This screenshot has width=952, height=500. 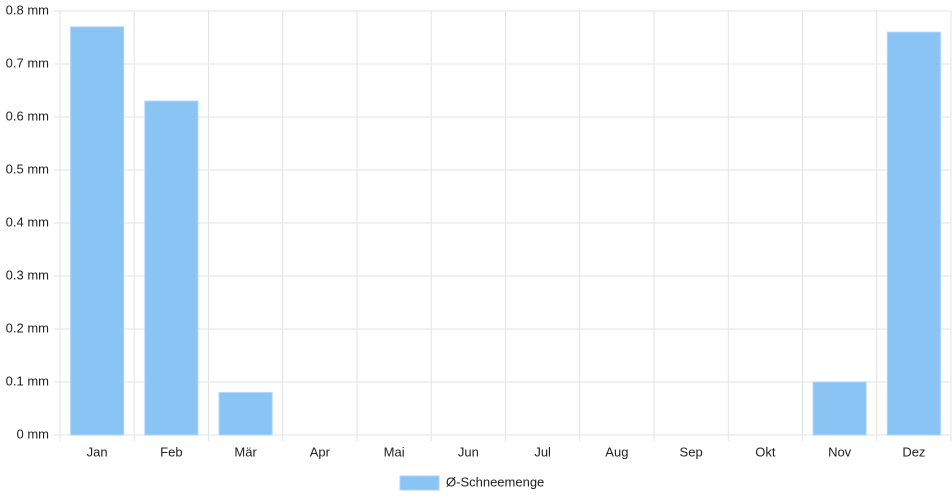 I want to click on y-tick-label: 0.1 mm, so click(x=27, y=380).